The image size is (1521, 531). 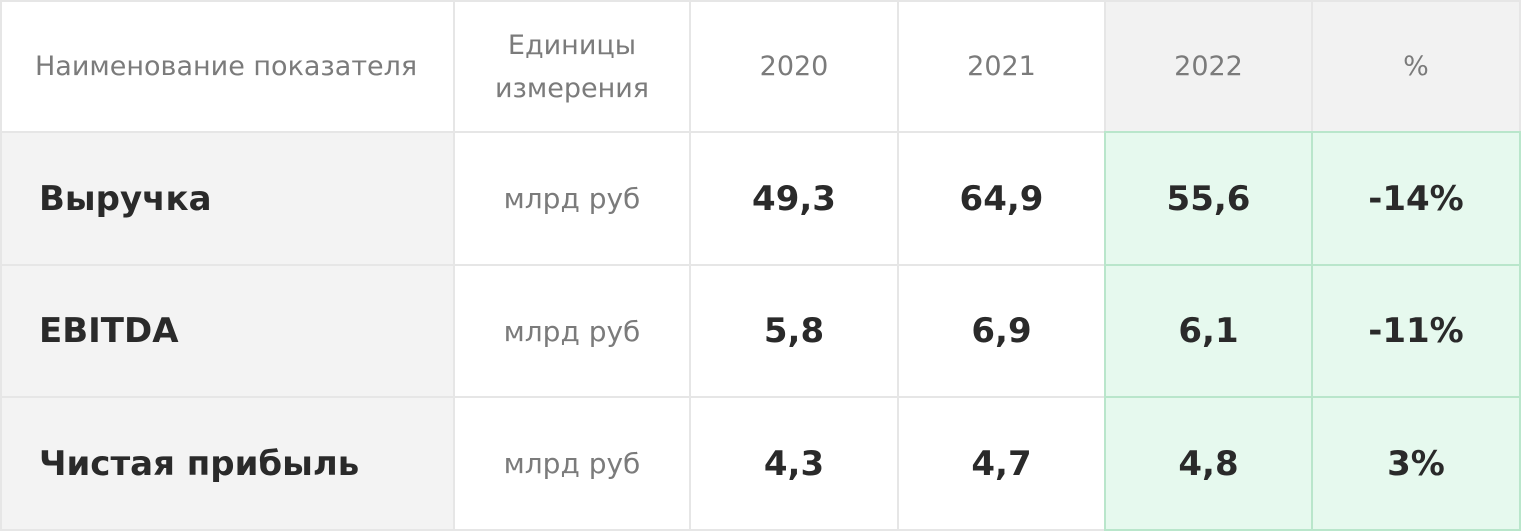 I want to click on row-value-2020: 49,3, so click(x=794, y=198).